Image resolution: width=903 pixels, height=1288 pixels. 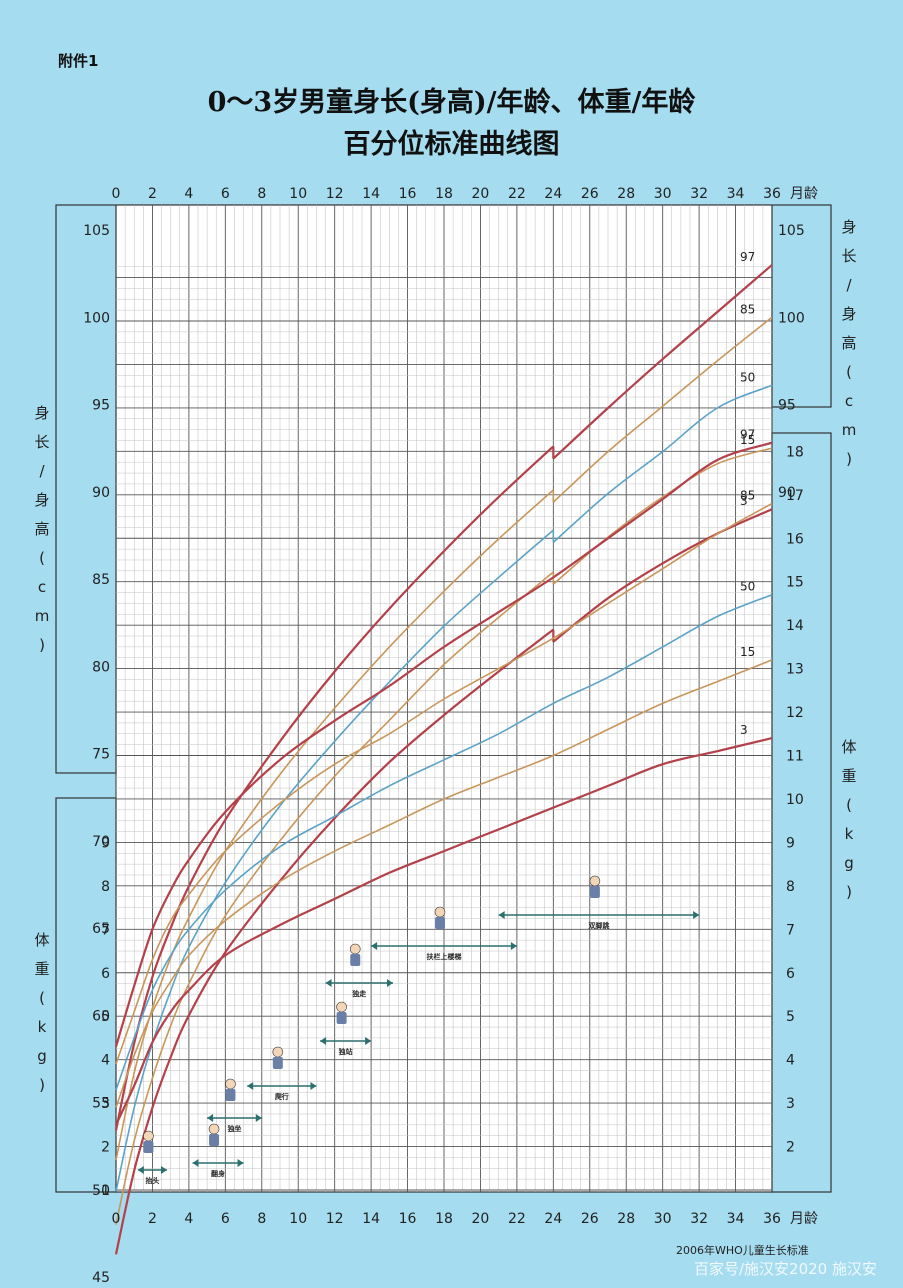 I want to click on height-axis-title-left: 身长/身高(cm), so click(x=41, y=529).